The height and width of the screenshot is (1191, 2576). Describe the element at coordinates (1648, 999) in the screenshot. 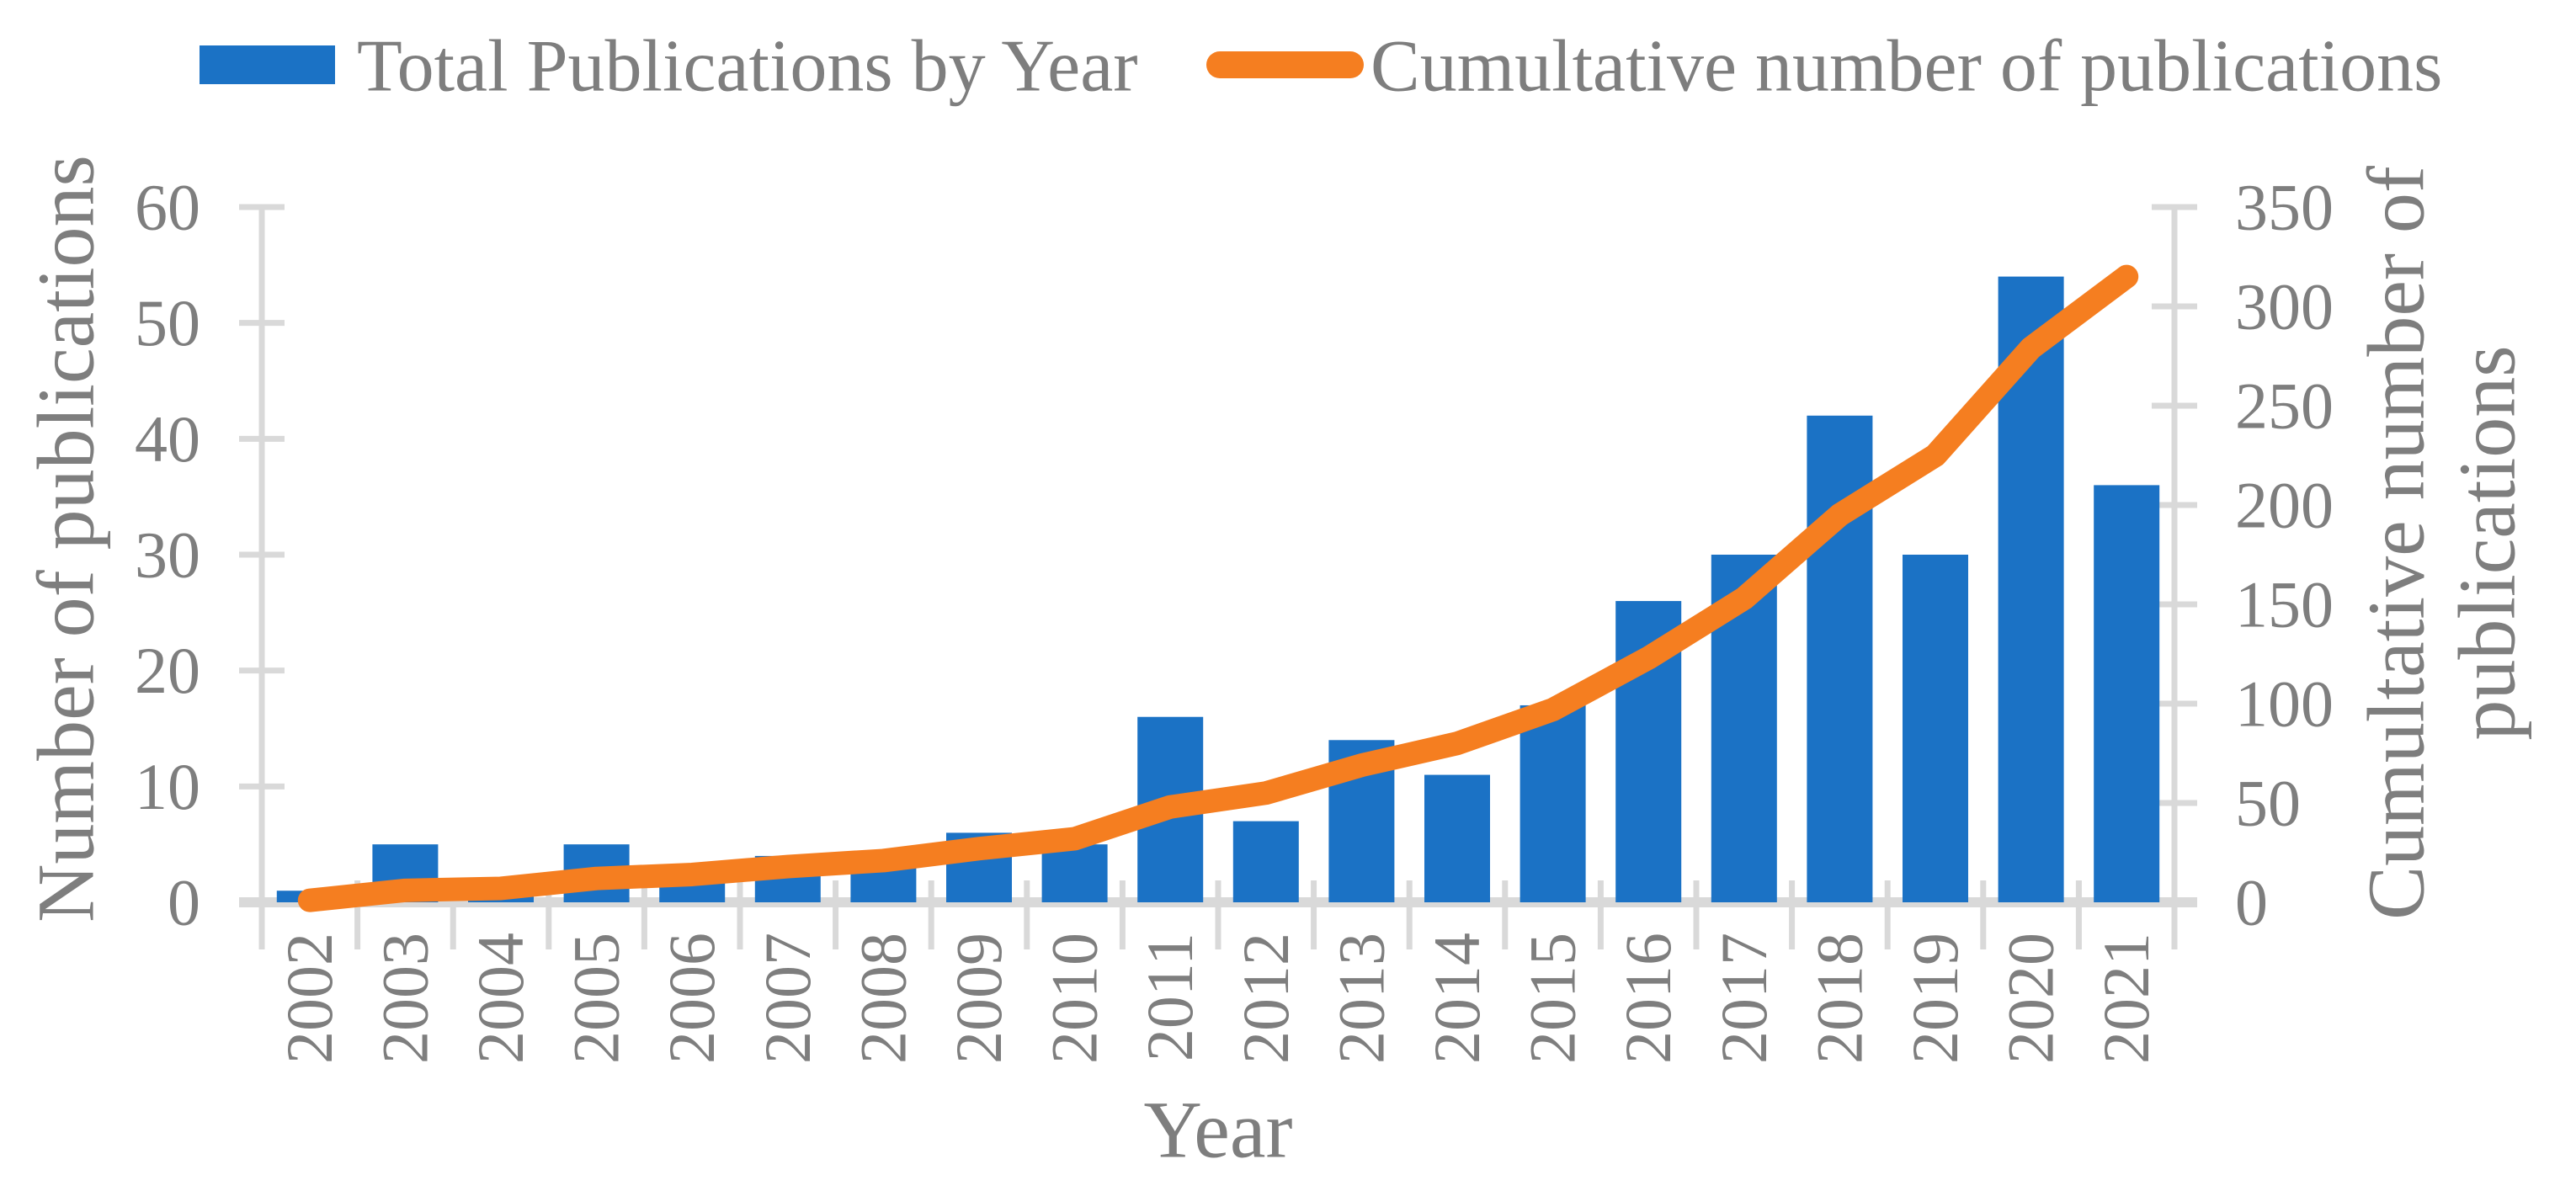

I see `year-label-2016: 2016` at that location.